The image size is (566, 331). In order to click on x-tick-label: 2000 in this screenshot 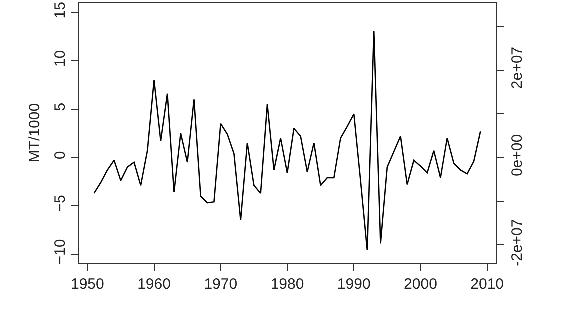, I will do `click(421, 284)`.